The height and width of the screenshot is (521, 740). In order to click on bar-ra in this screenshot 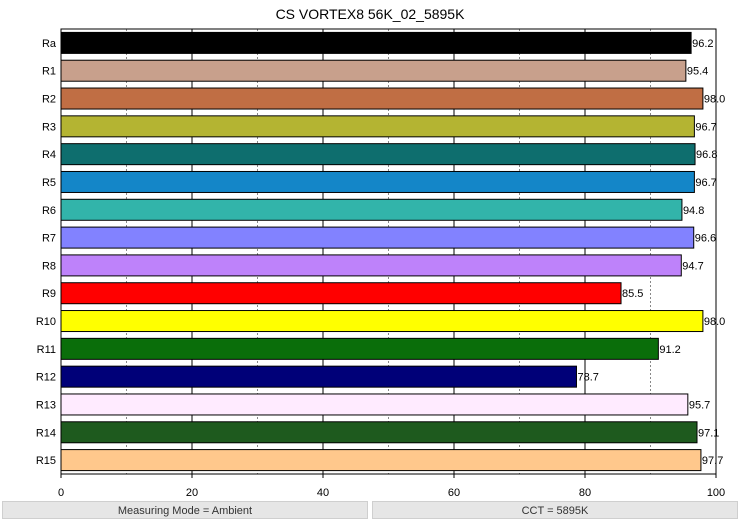, I will do `click(376, 42)`.